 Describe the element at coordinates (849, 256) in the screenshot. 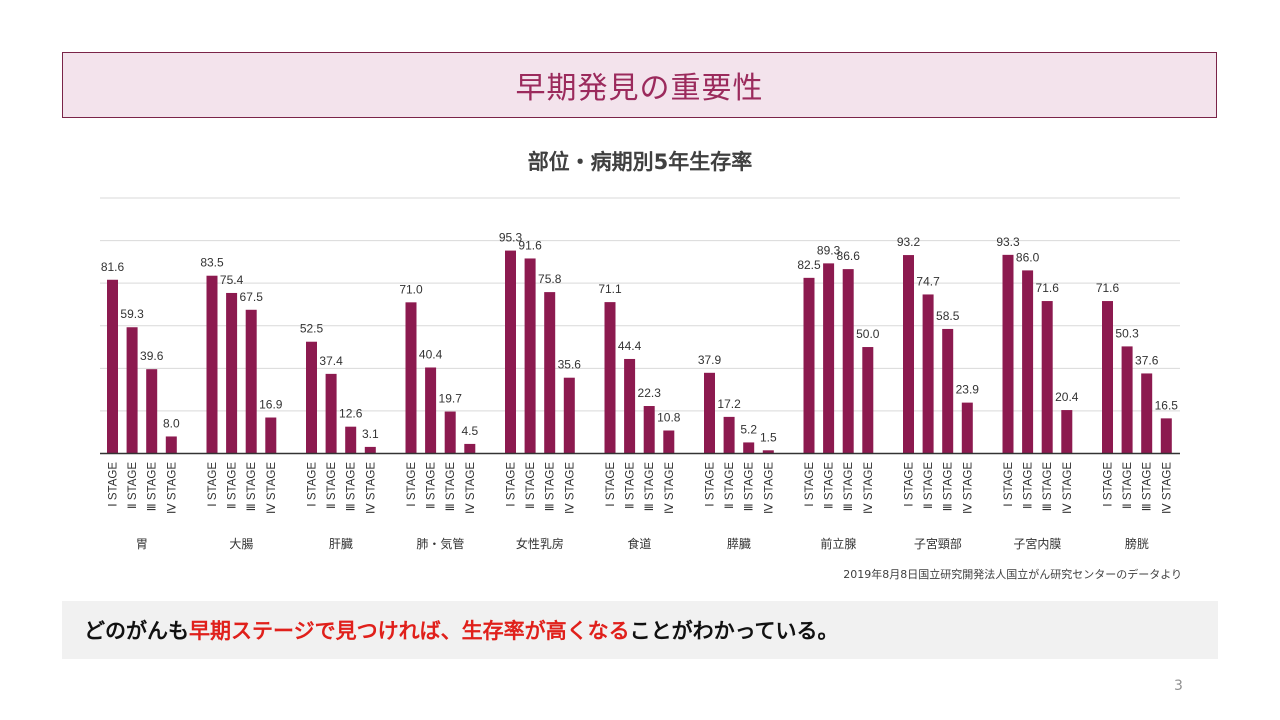

I see `data-label: 86.6` at that location.